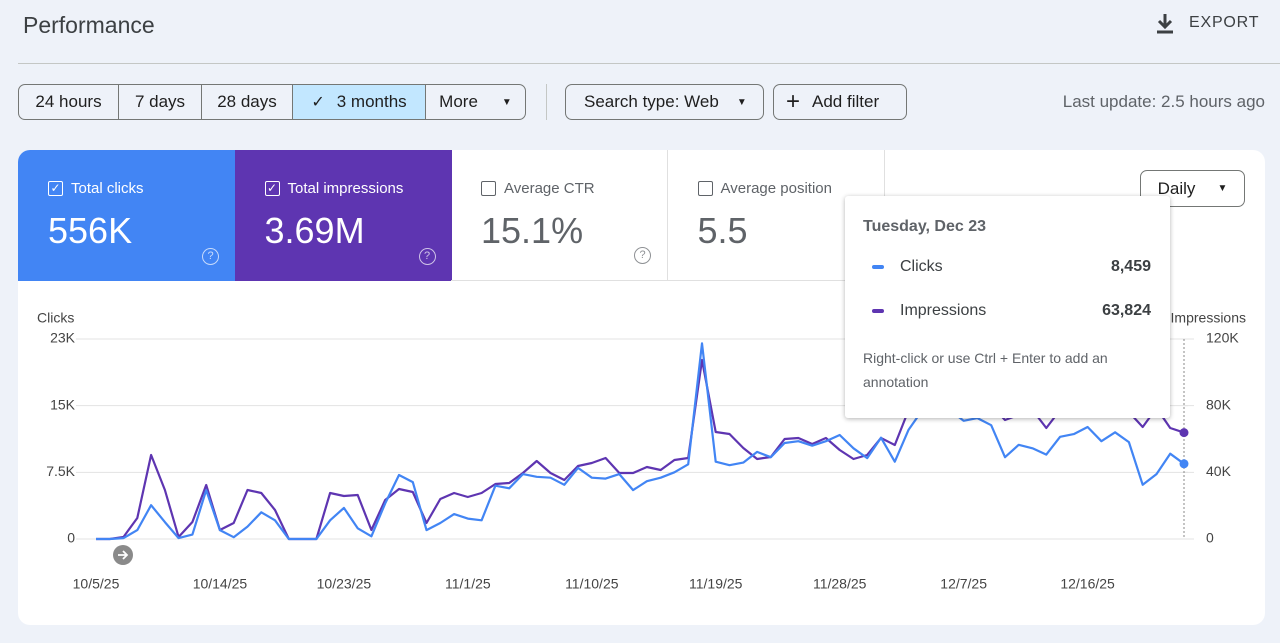 Image resolution: width=1280 pixels, height=643 pixels. I want to click on range-option: 28 days, so click(247, 102).